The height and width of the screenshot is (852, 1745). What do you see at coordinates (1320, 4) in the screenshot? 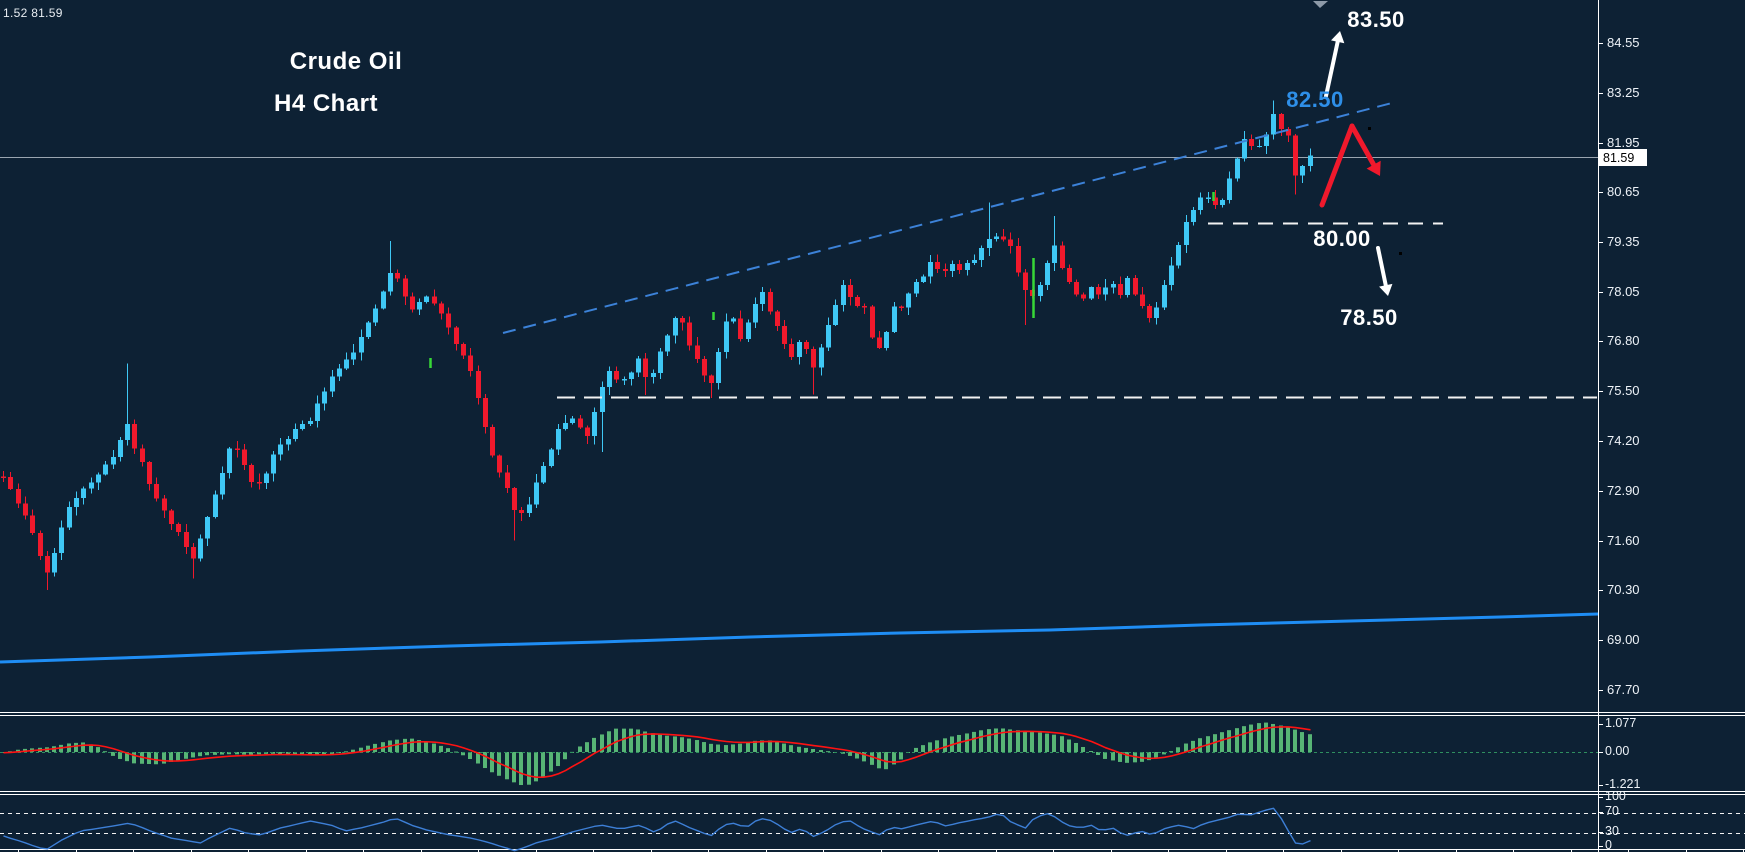
I see `scroll-marker-icon` at bounding box center [1320, 4].